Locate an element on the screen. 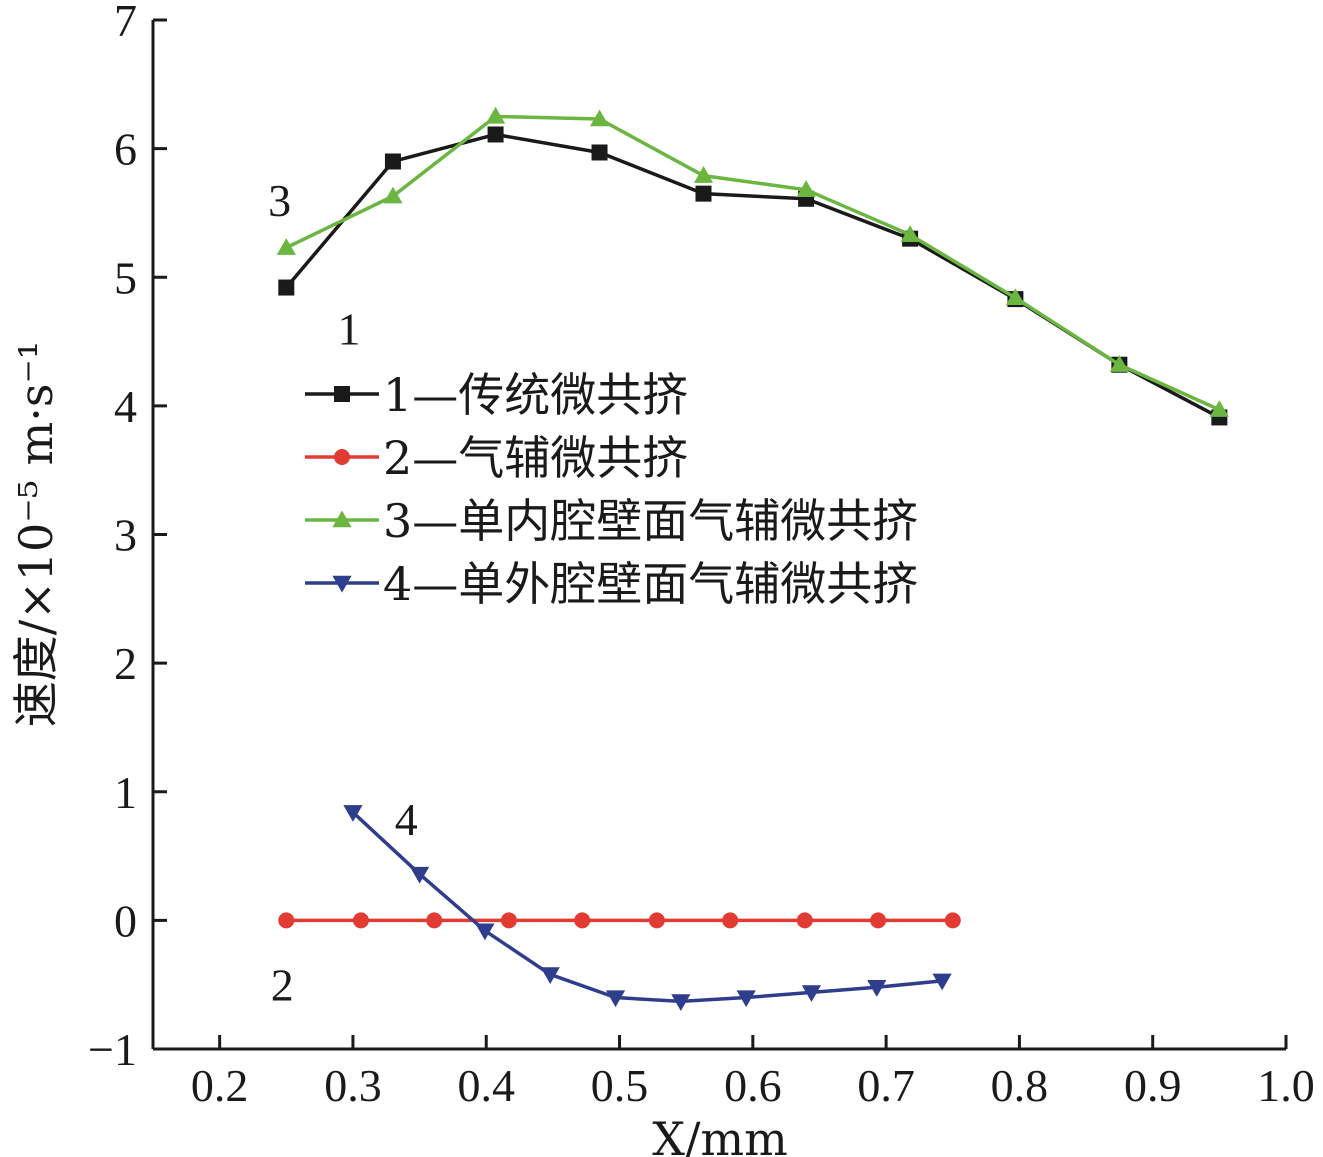 This screenshot has width=1323, height=1157. legend-label: 1—传统微共挤 is located at coordinates (535, 395).